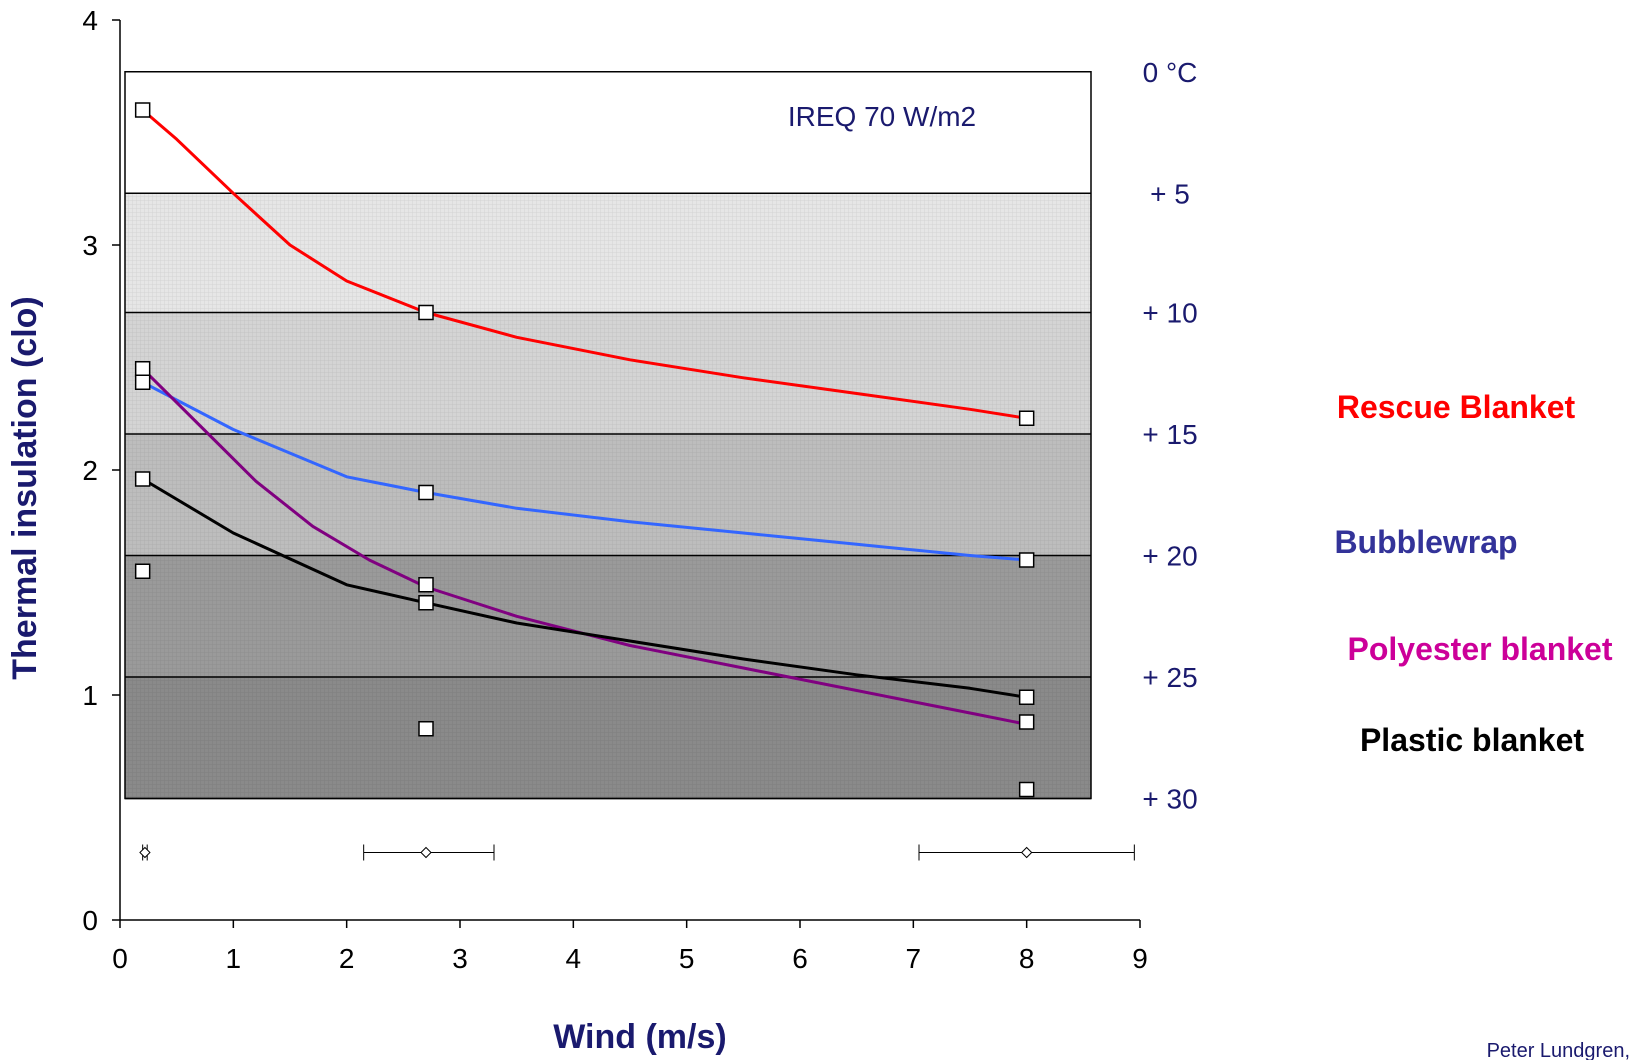 The height and width of the screenshot is (1060, 1641). Describe the element at coordinates (90, 920) in the screenshot. I see `y-tick-label: 0` at that location.